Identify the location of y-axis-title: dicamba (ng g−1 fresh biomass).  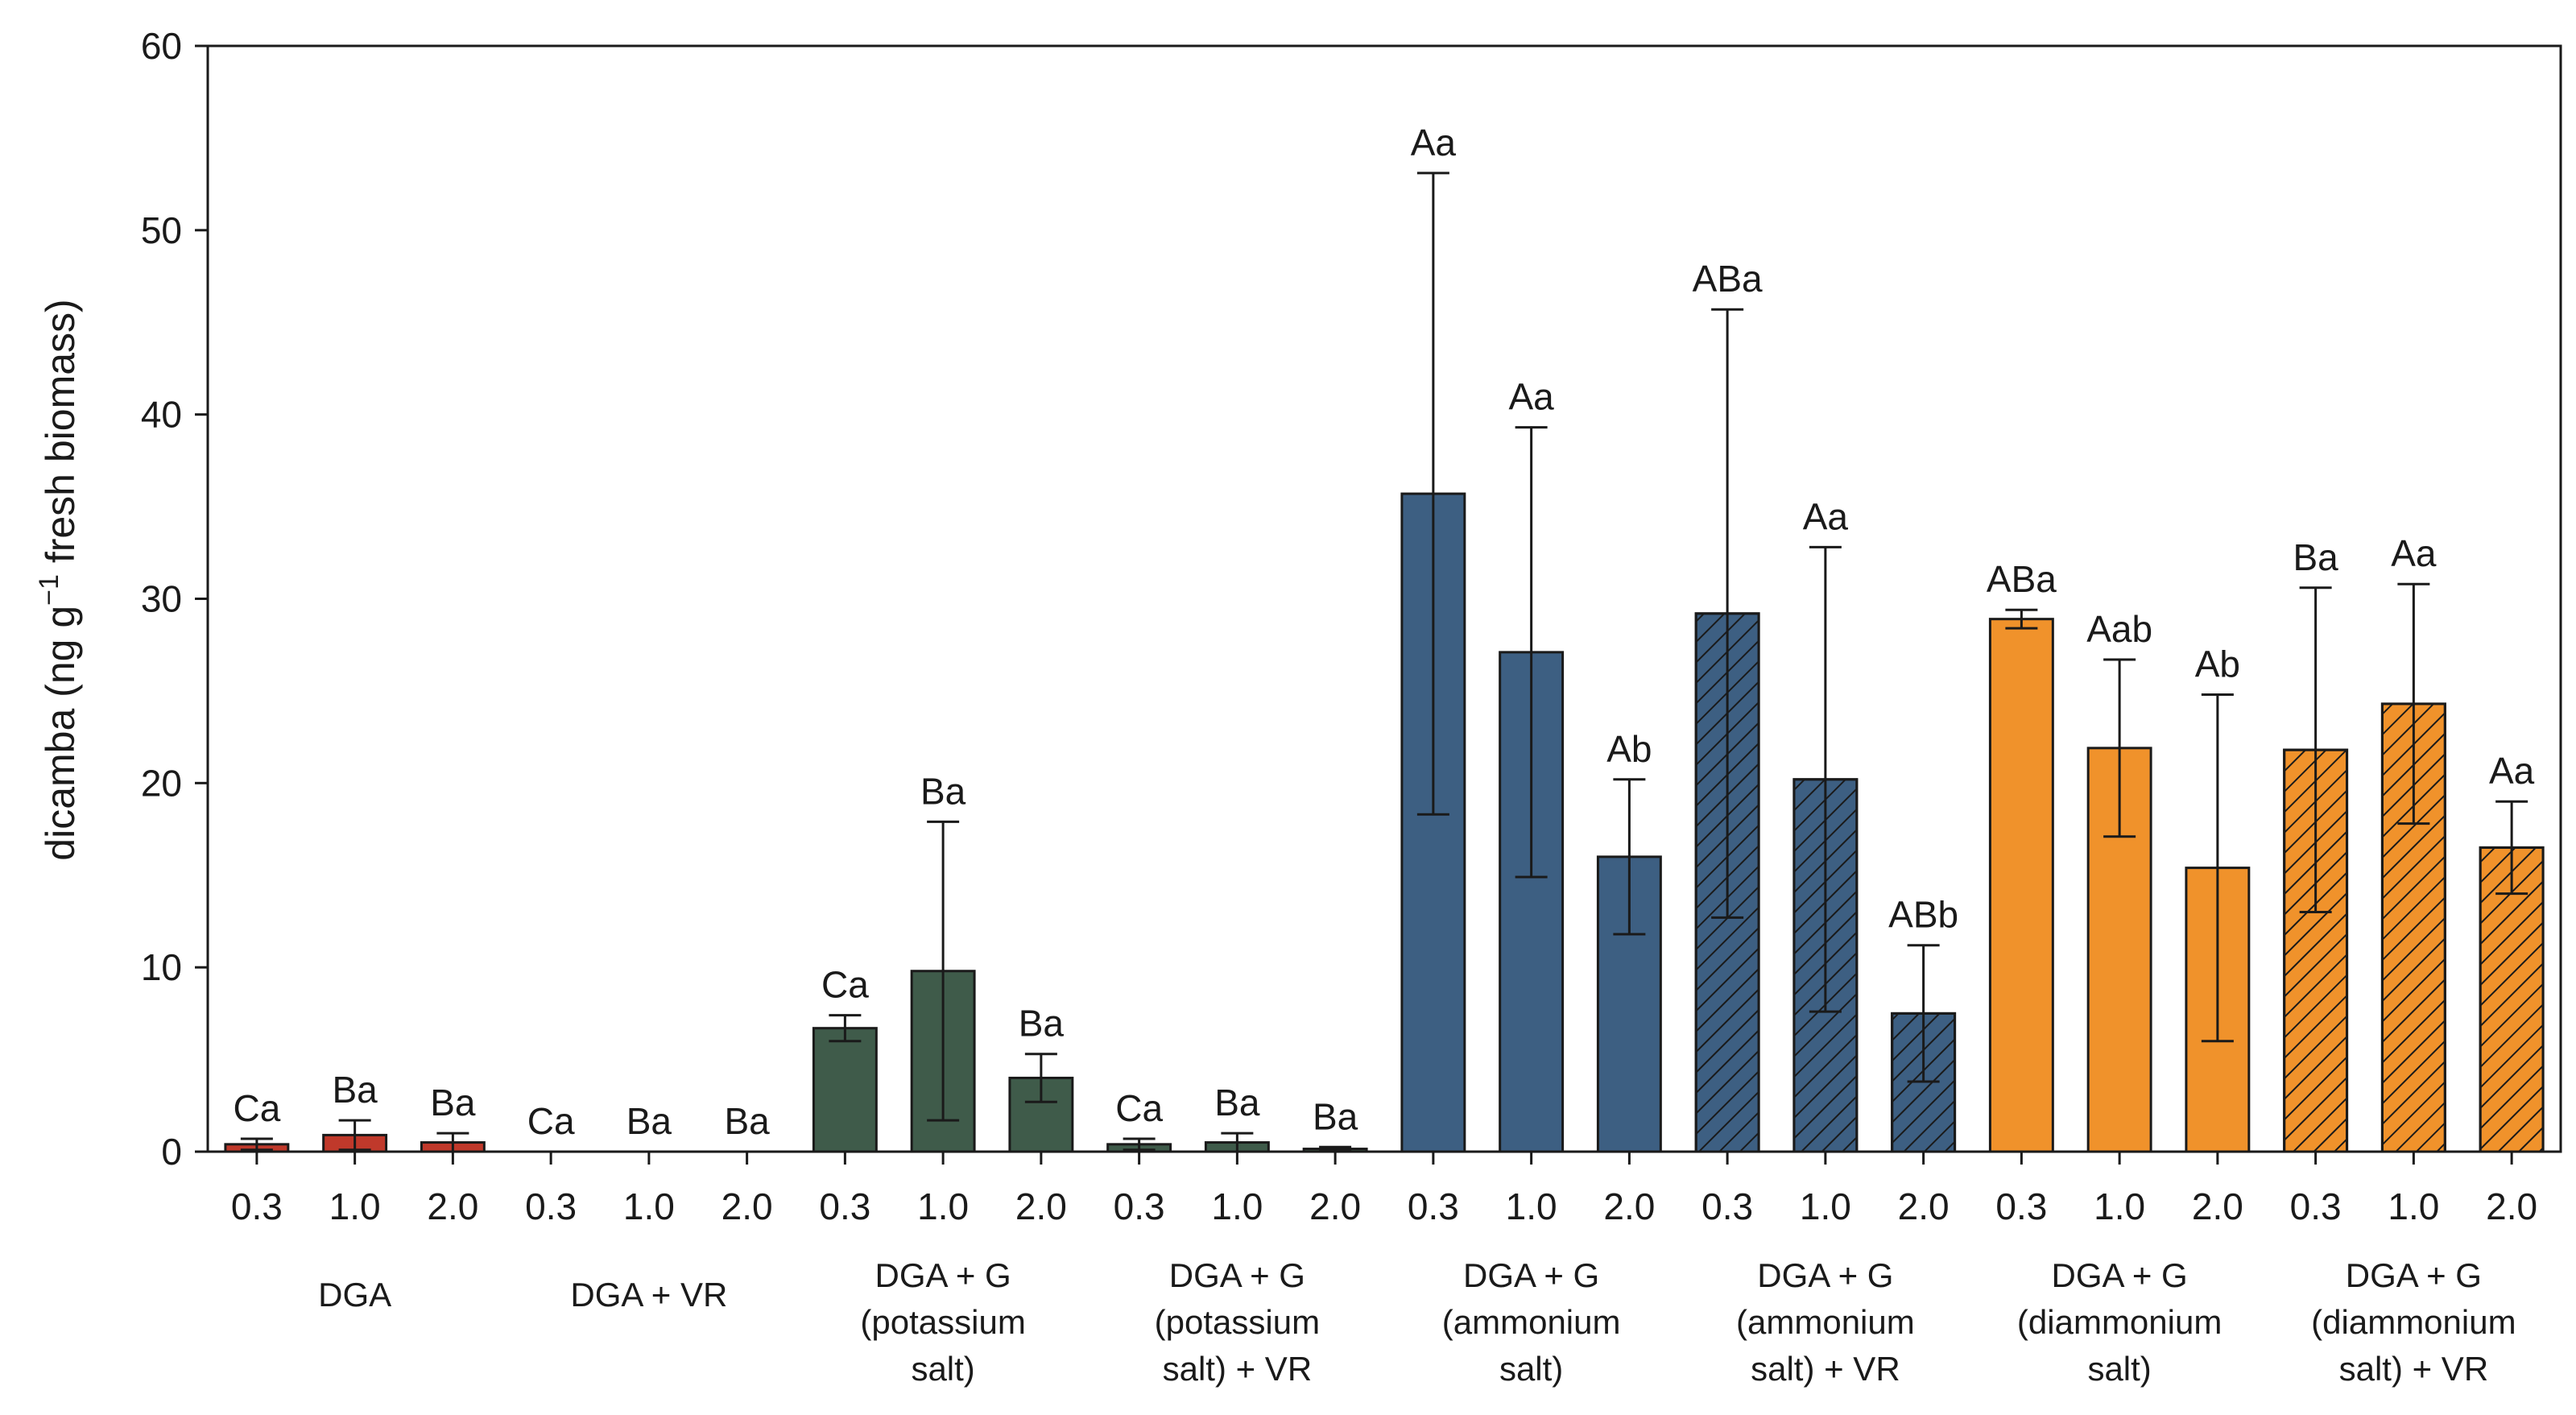
(58, 580).